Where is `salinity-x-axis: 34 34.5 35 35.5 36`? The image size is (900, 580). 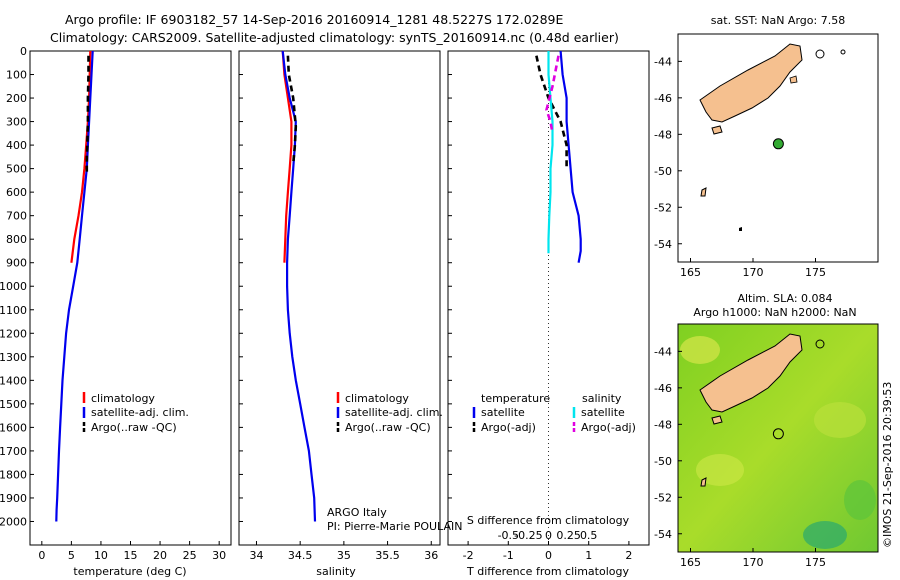
salinity-x-axis: 34 34.5 35 35.5 36 is located at coordinates (343, 551).